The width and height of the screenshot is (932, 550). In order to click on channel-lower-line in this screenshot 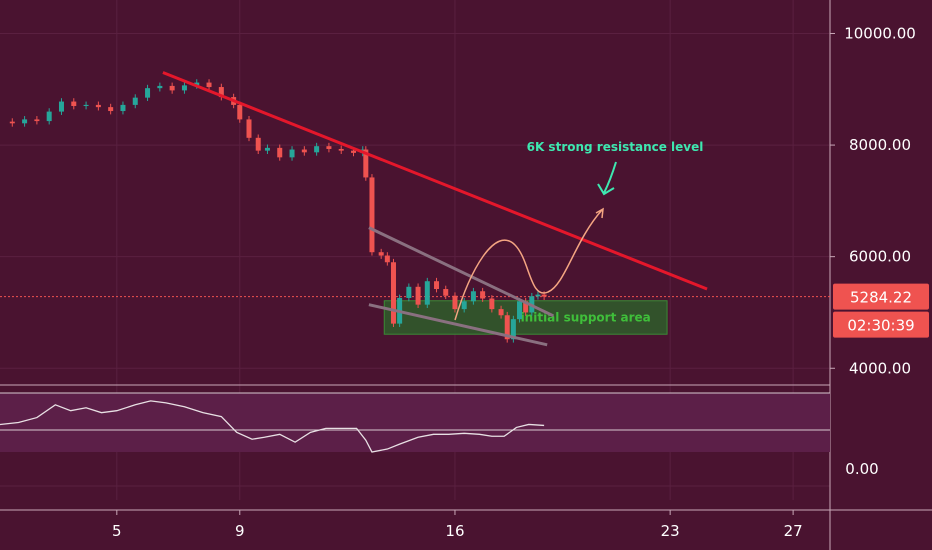, I will do `click(458, 325)`.